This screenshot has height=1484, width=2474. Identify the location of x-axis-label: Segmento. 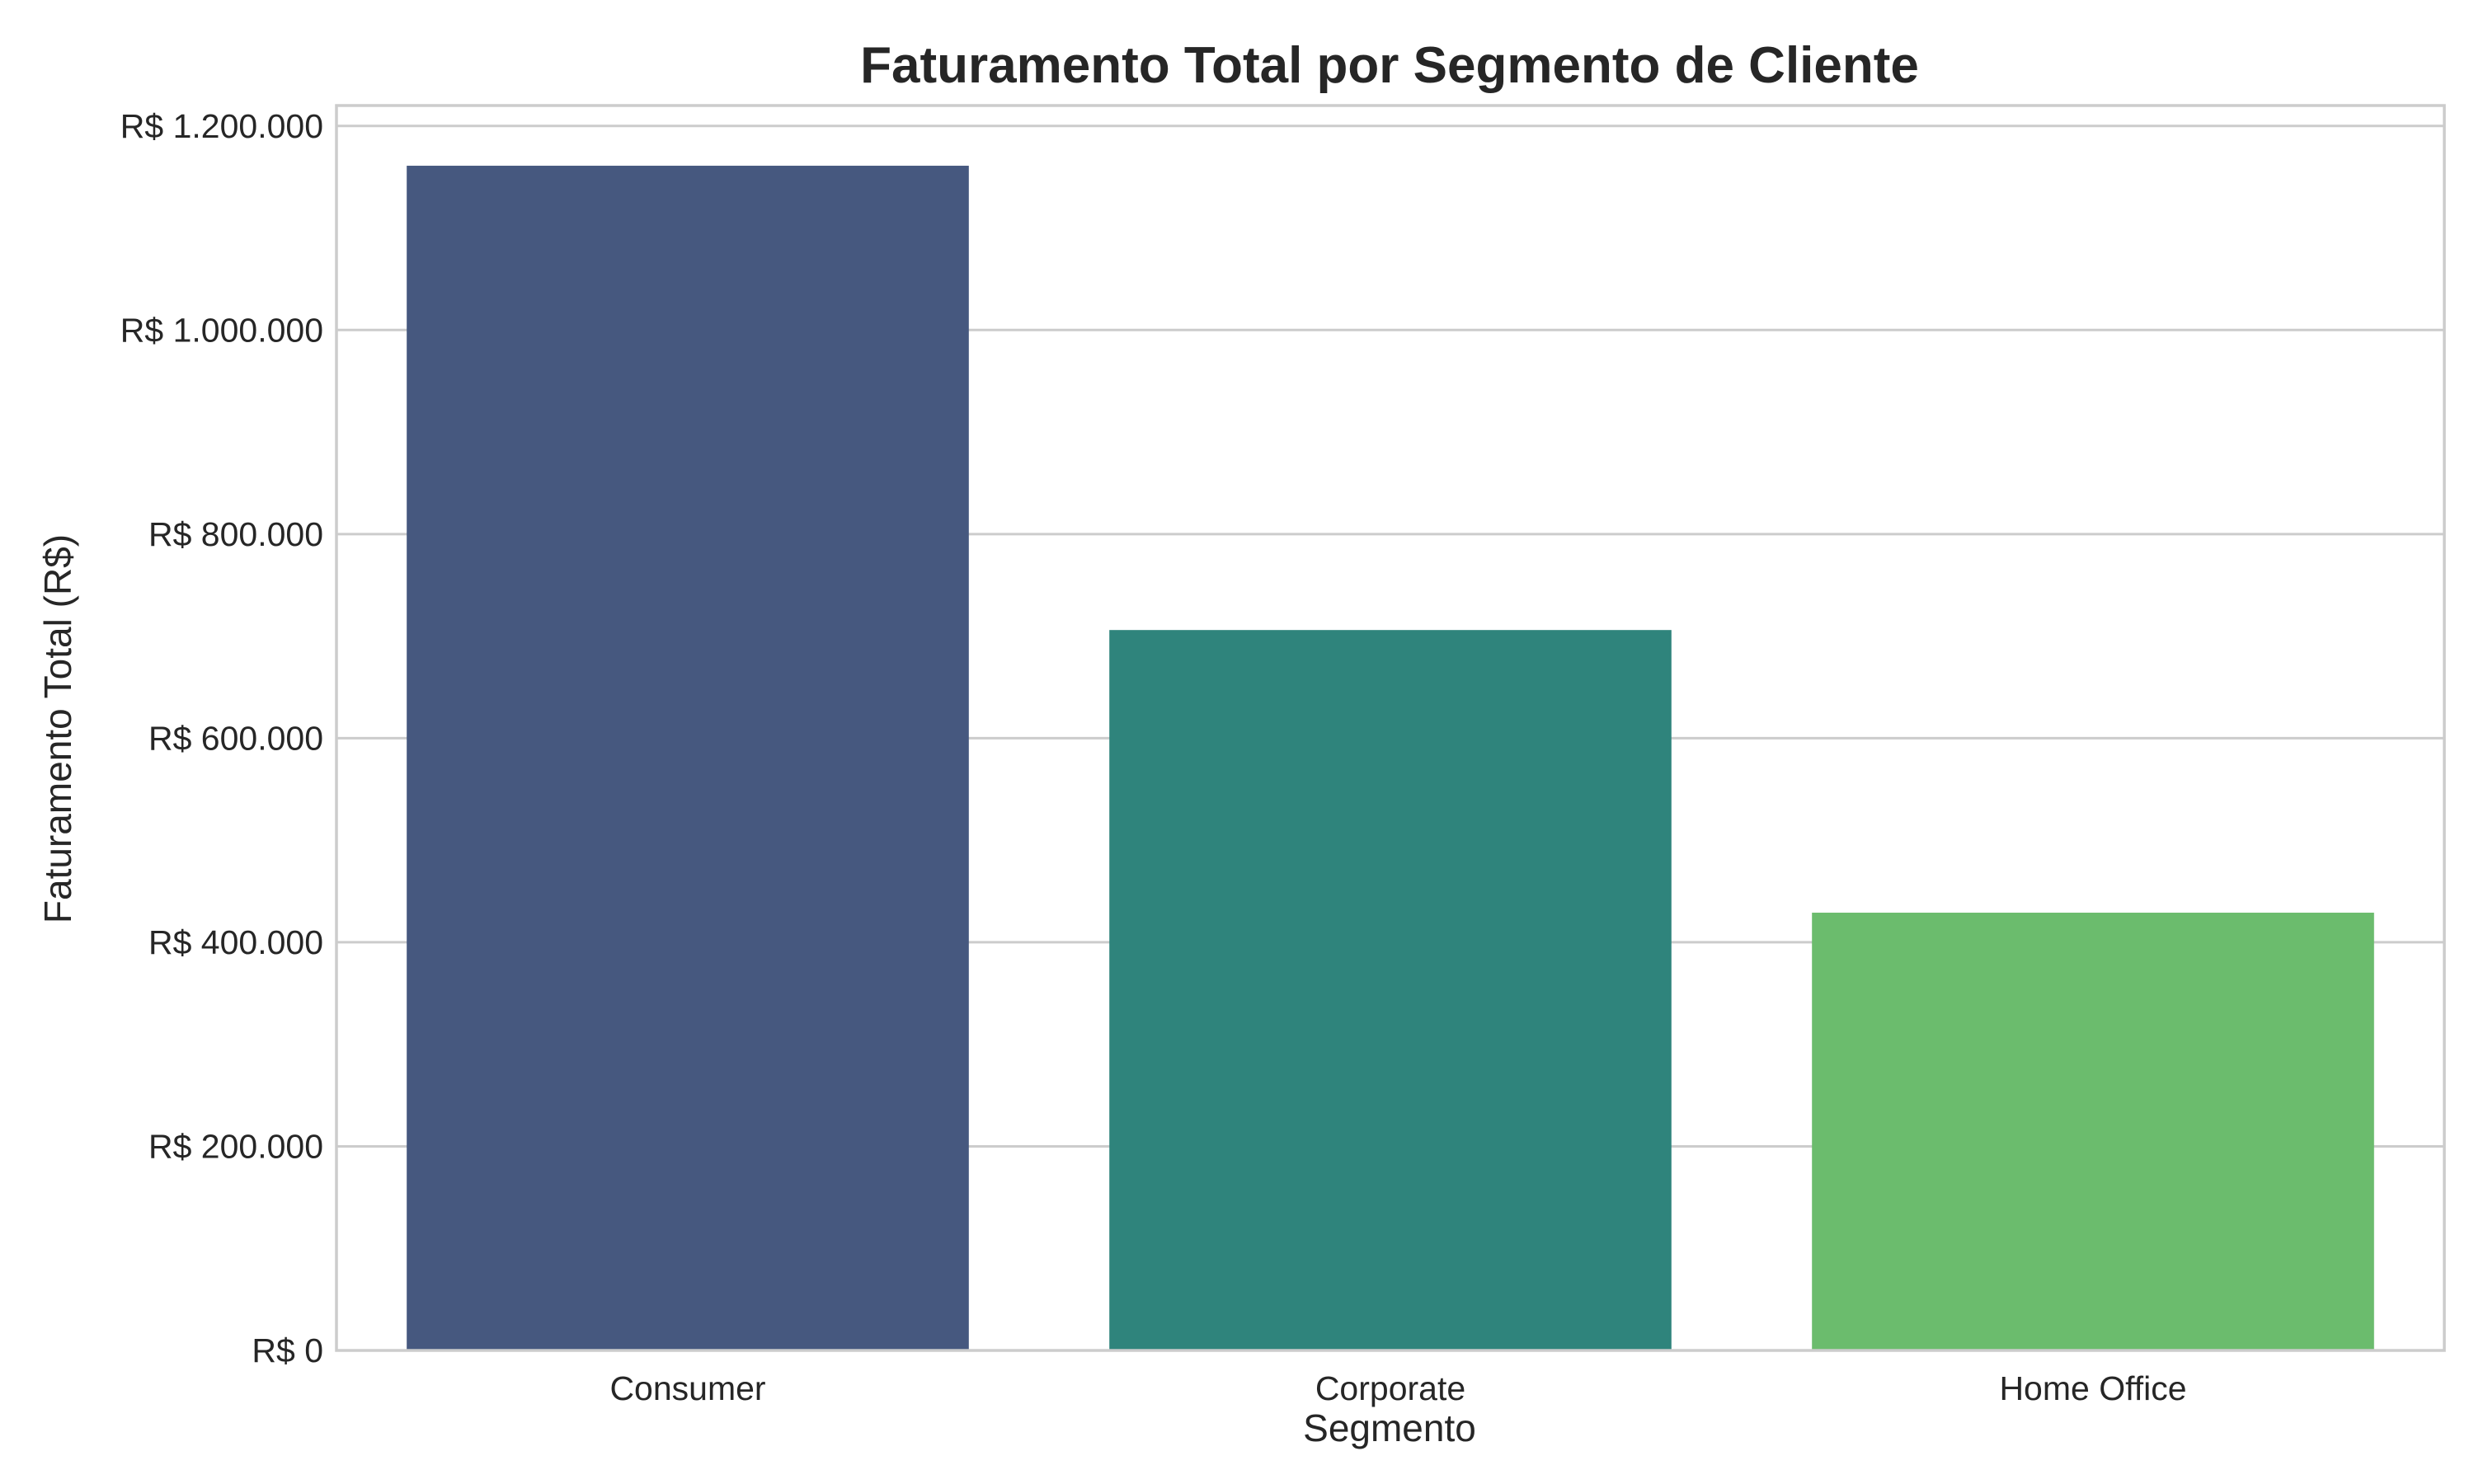
(1389, 1428).